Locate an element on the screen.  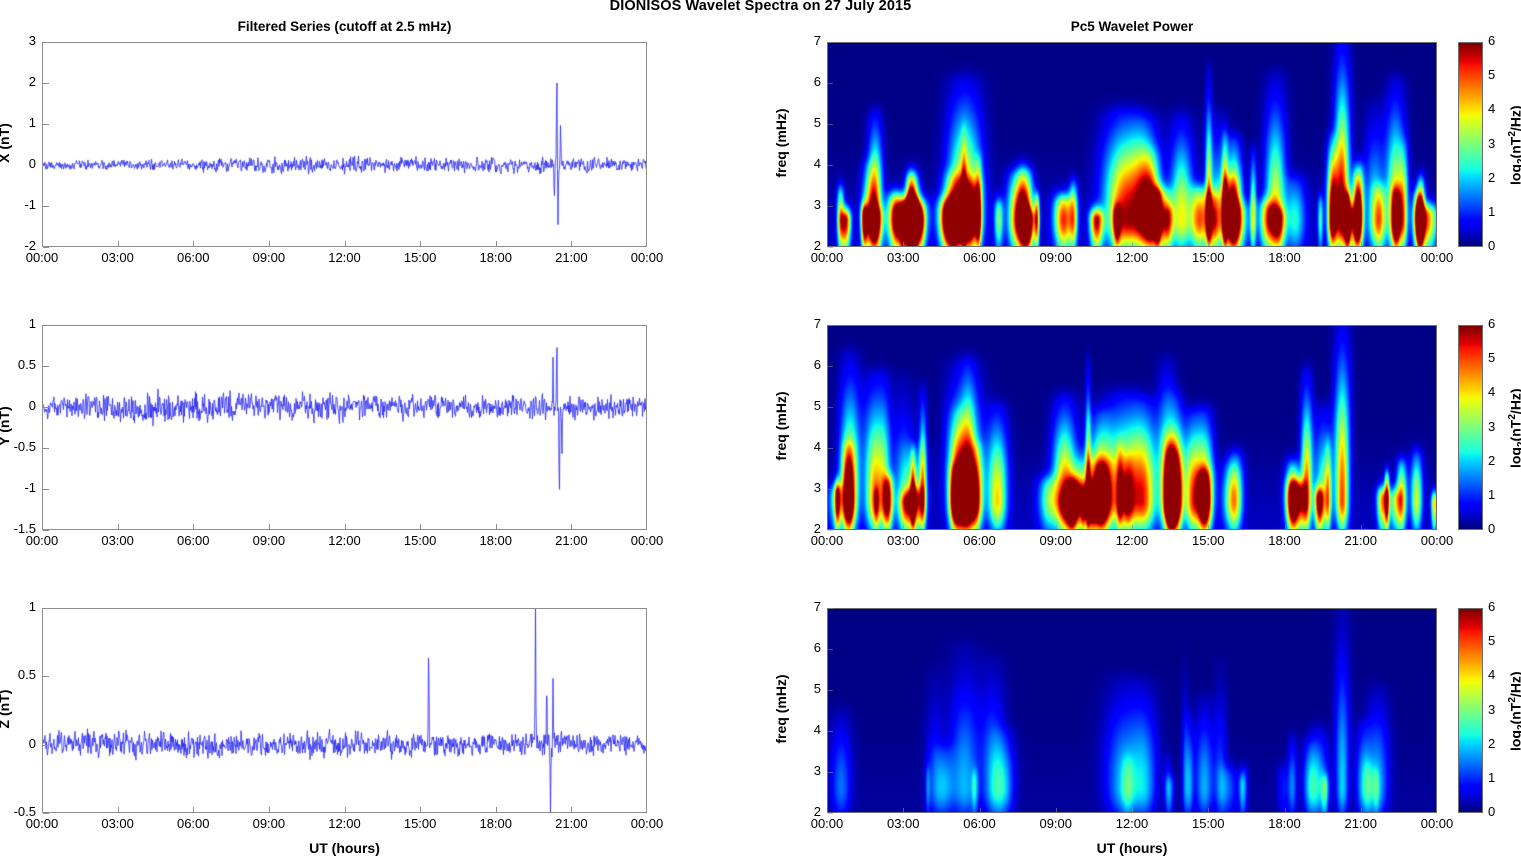
y-tick-label: 0 is located at coordinates (32, 163).